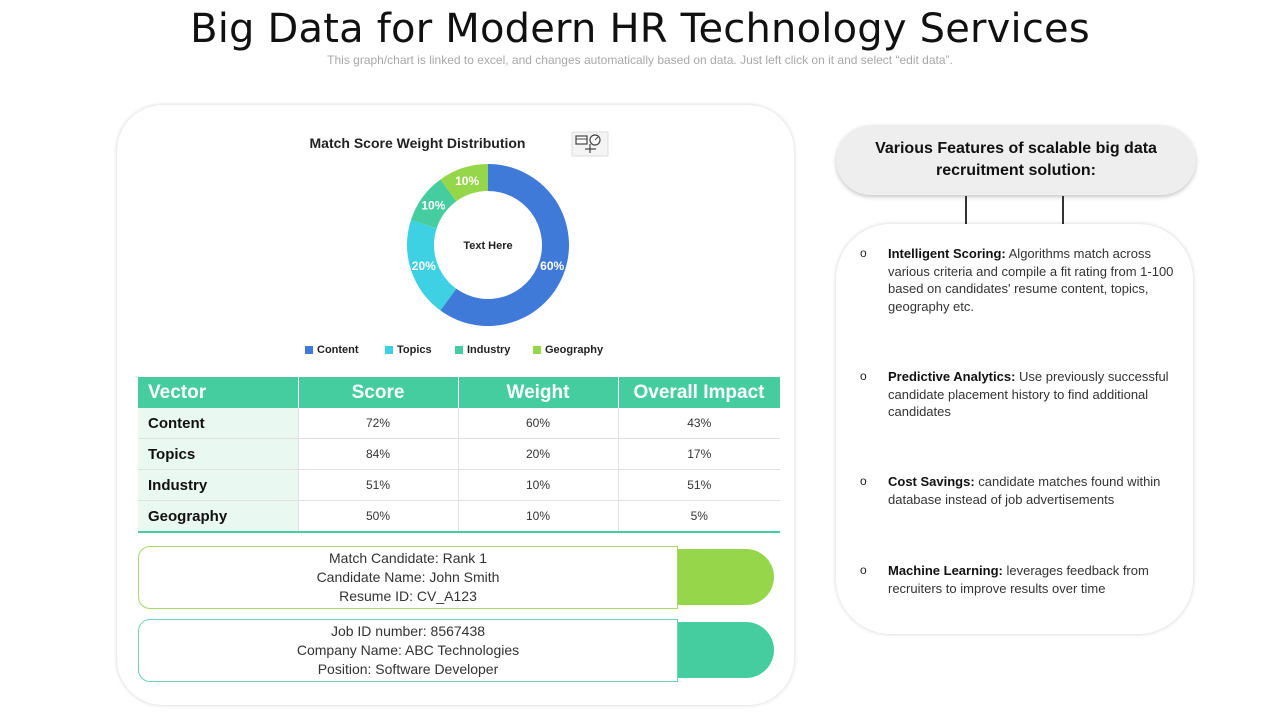  I want to click on table-row: Geography 50% 10% 5%, so click(459, 516).